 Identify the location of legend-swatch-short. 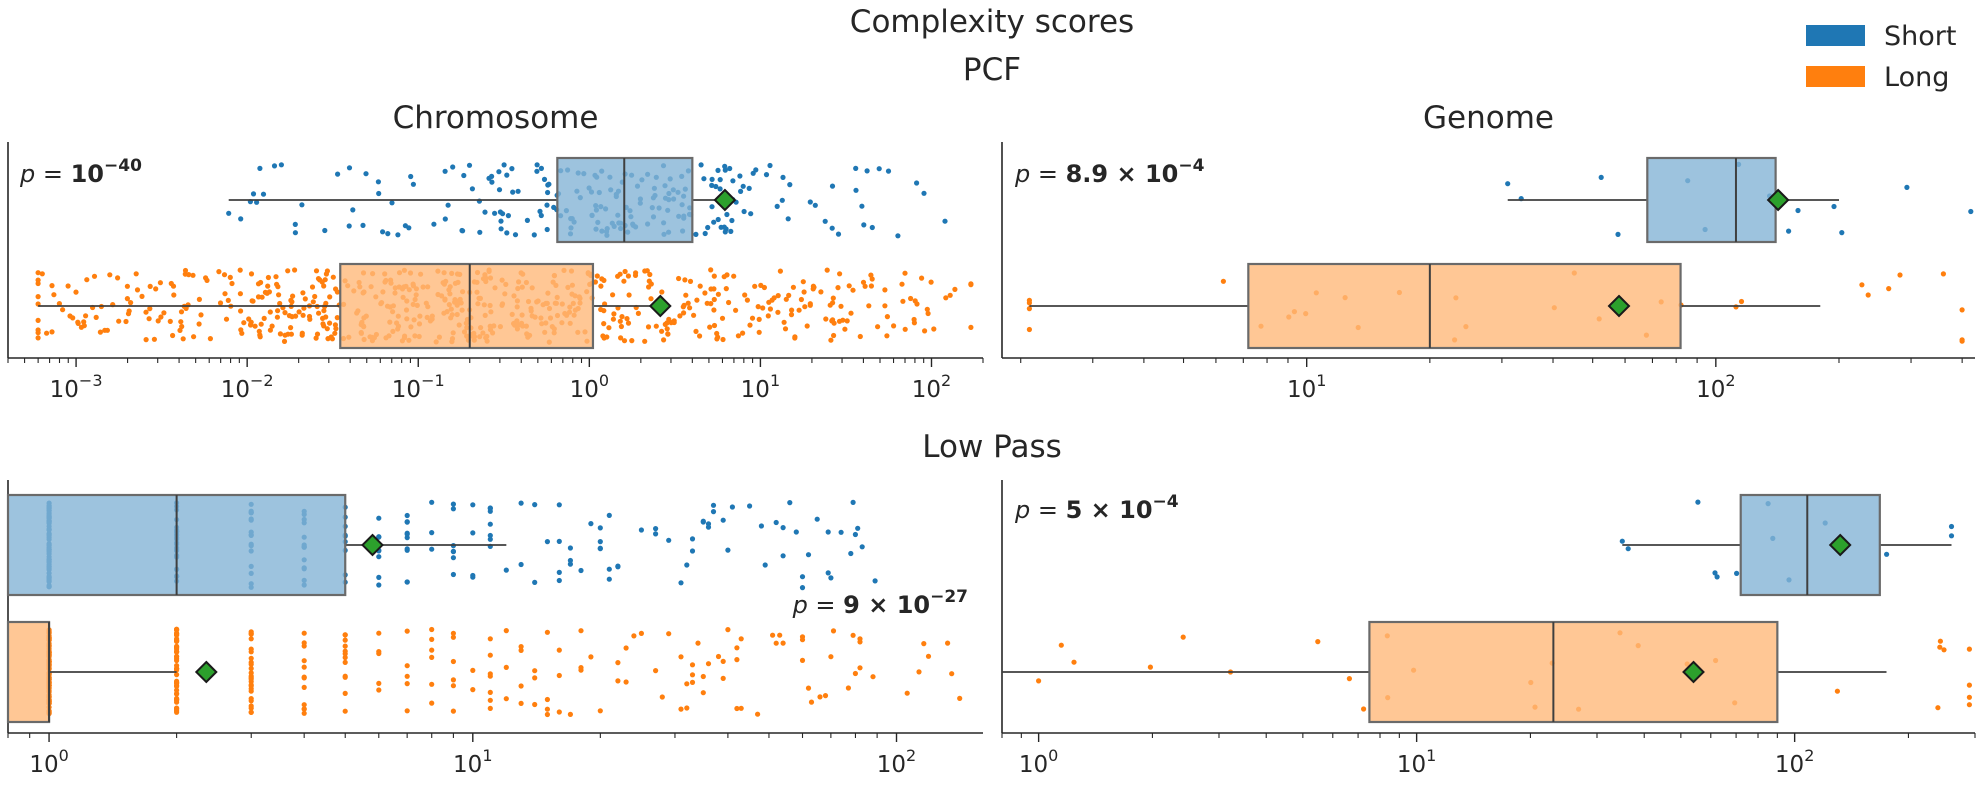
(1835, 35).